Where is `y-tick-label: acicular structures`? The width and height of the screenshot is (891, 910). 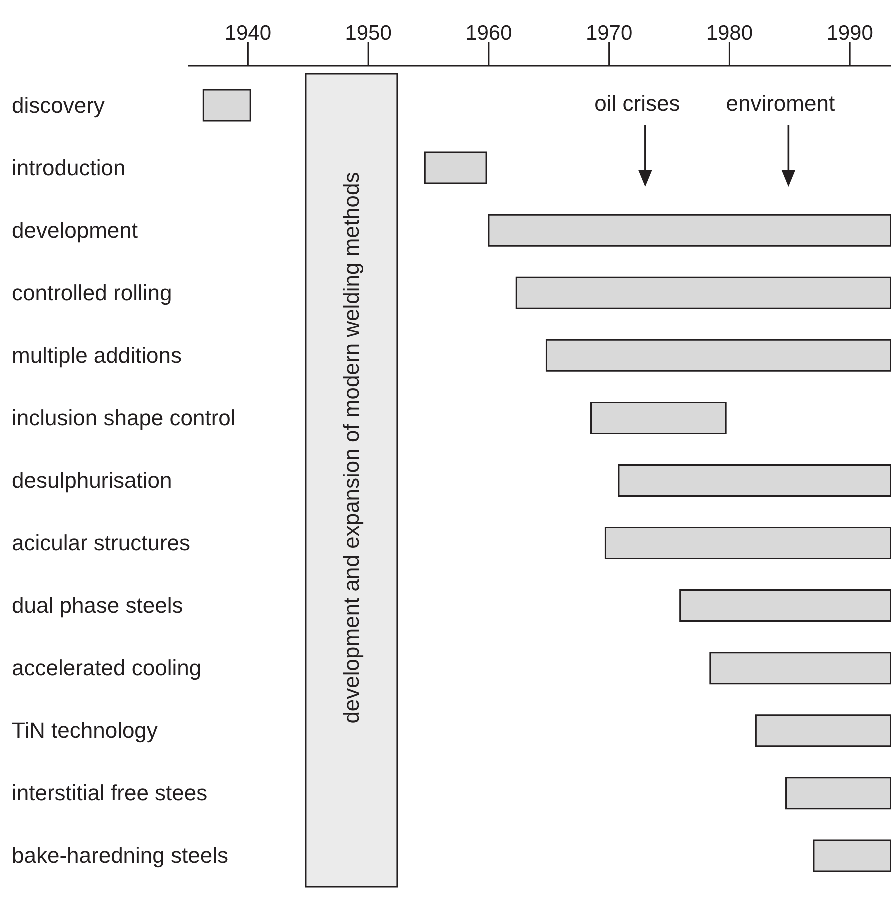 y-tick-label: acicular structures is located at coordinates (101, 543).